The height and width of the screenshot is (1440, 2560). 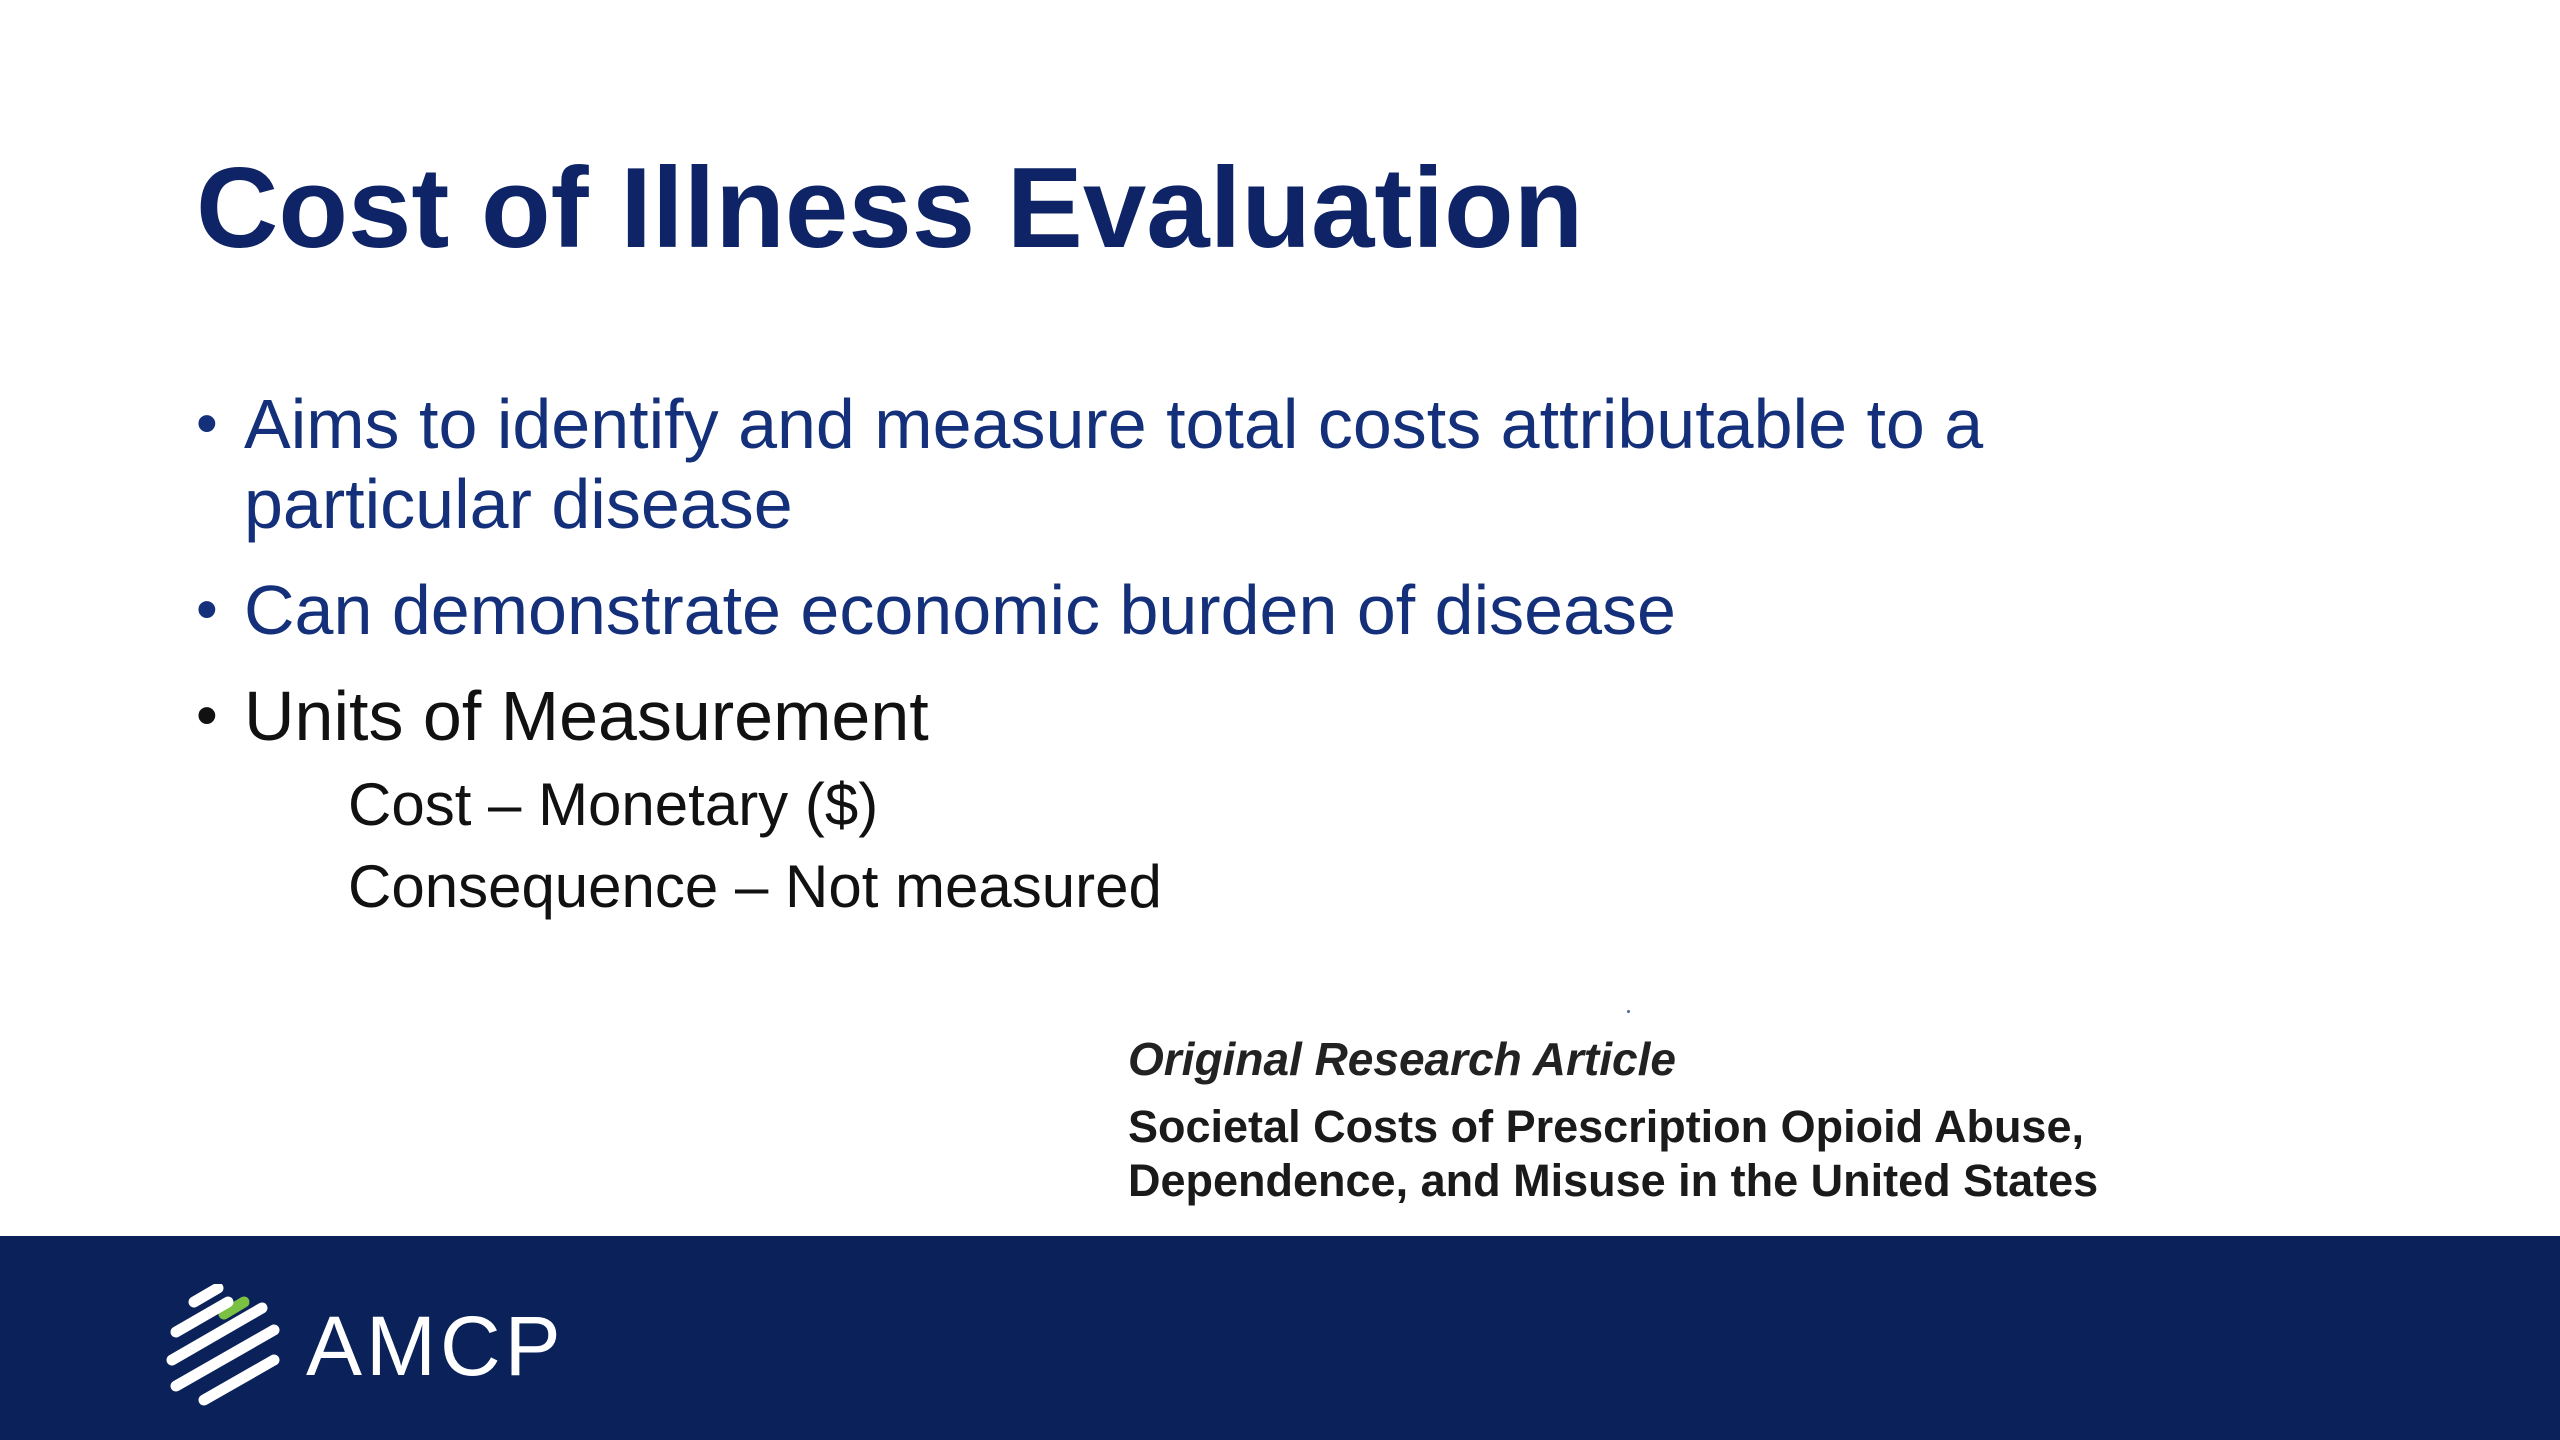 What do you see at coordinates (755, 886) in the screenshot?
I see `sub-item-consequence: Consequence – Not measured` at bounding box center [755, 886].